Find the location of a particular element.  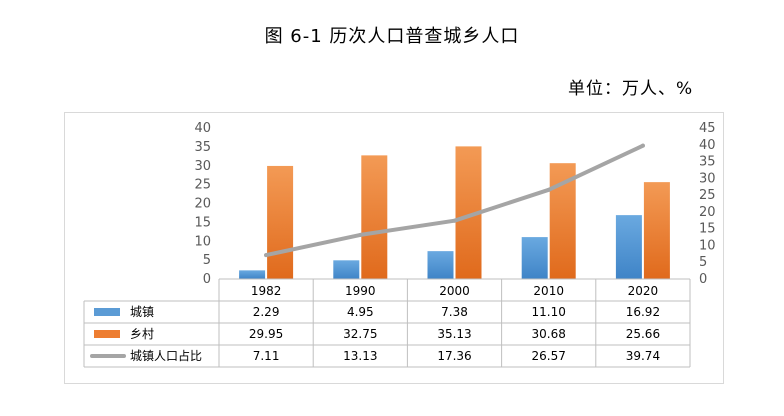

legend-label: 城镇 is located at coordinates (142, 312).